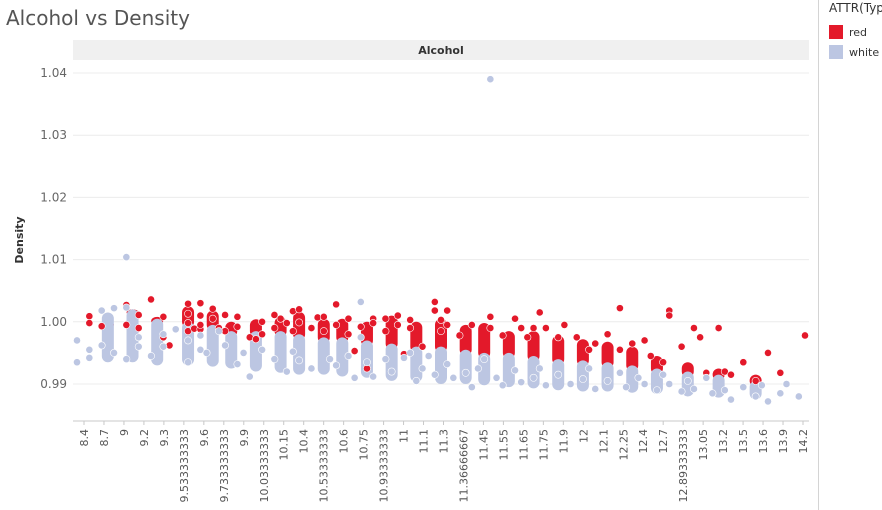 The width and height of the screenshot is (882, 510). Describe the element at coordinates (53, 135) in the screenshot. I see `y-tick-label: 1.03` at that location.